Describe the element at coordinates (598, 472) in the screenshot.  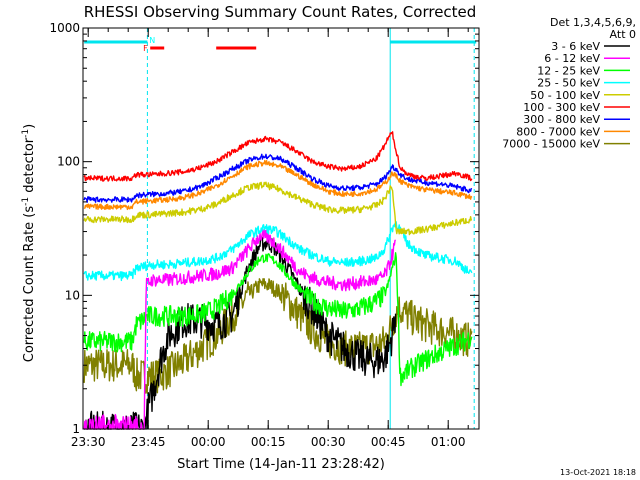
I see `footer-timestamp: 13-Oct-2021 18:18` at that location.